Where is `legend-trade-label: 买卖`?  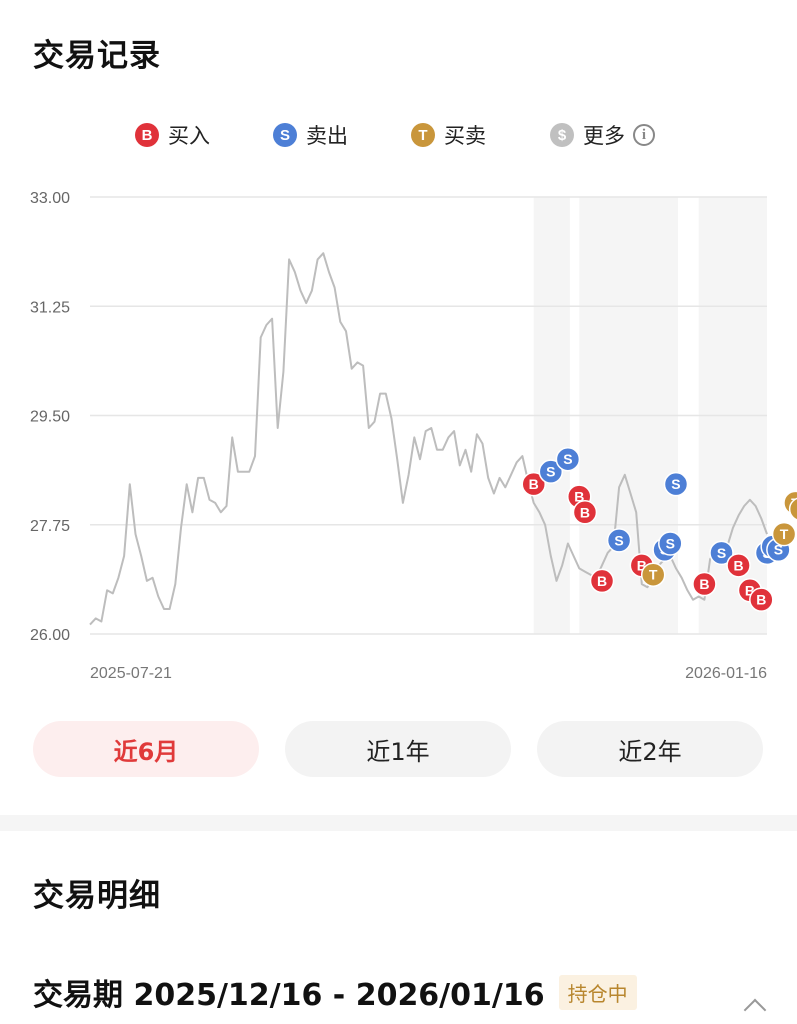
legend-trade-label: 买卖 is located at coordinates (465, 136).